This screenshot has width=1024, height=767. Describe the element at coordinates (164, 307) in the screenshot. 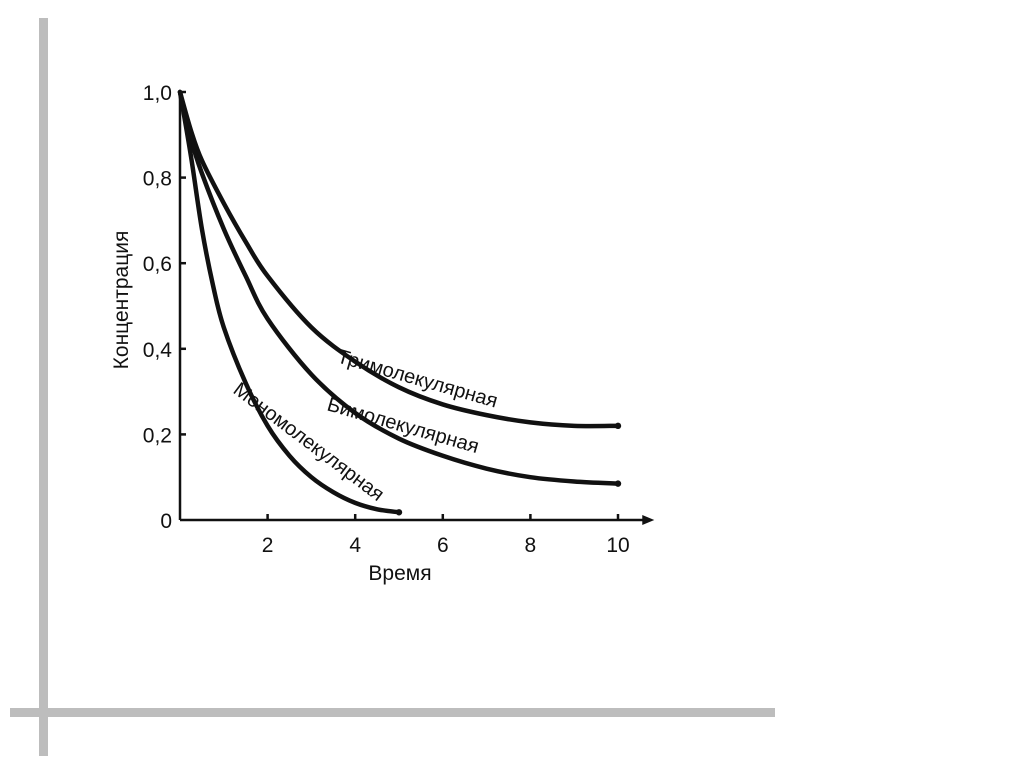

I see `y-ticks: 0 0,2 0,4 0,6 0,8 1,0` at that location.